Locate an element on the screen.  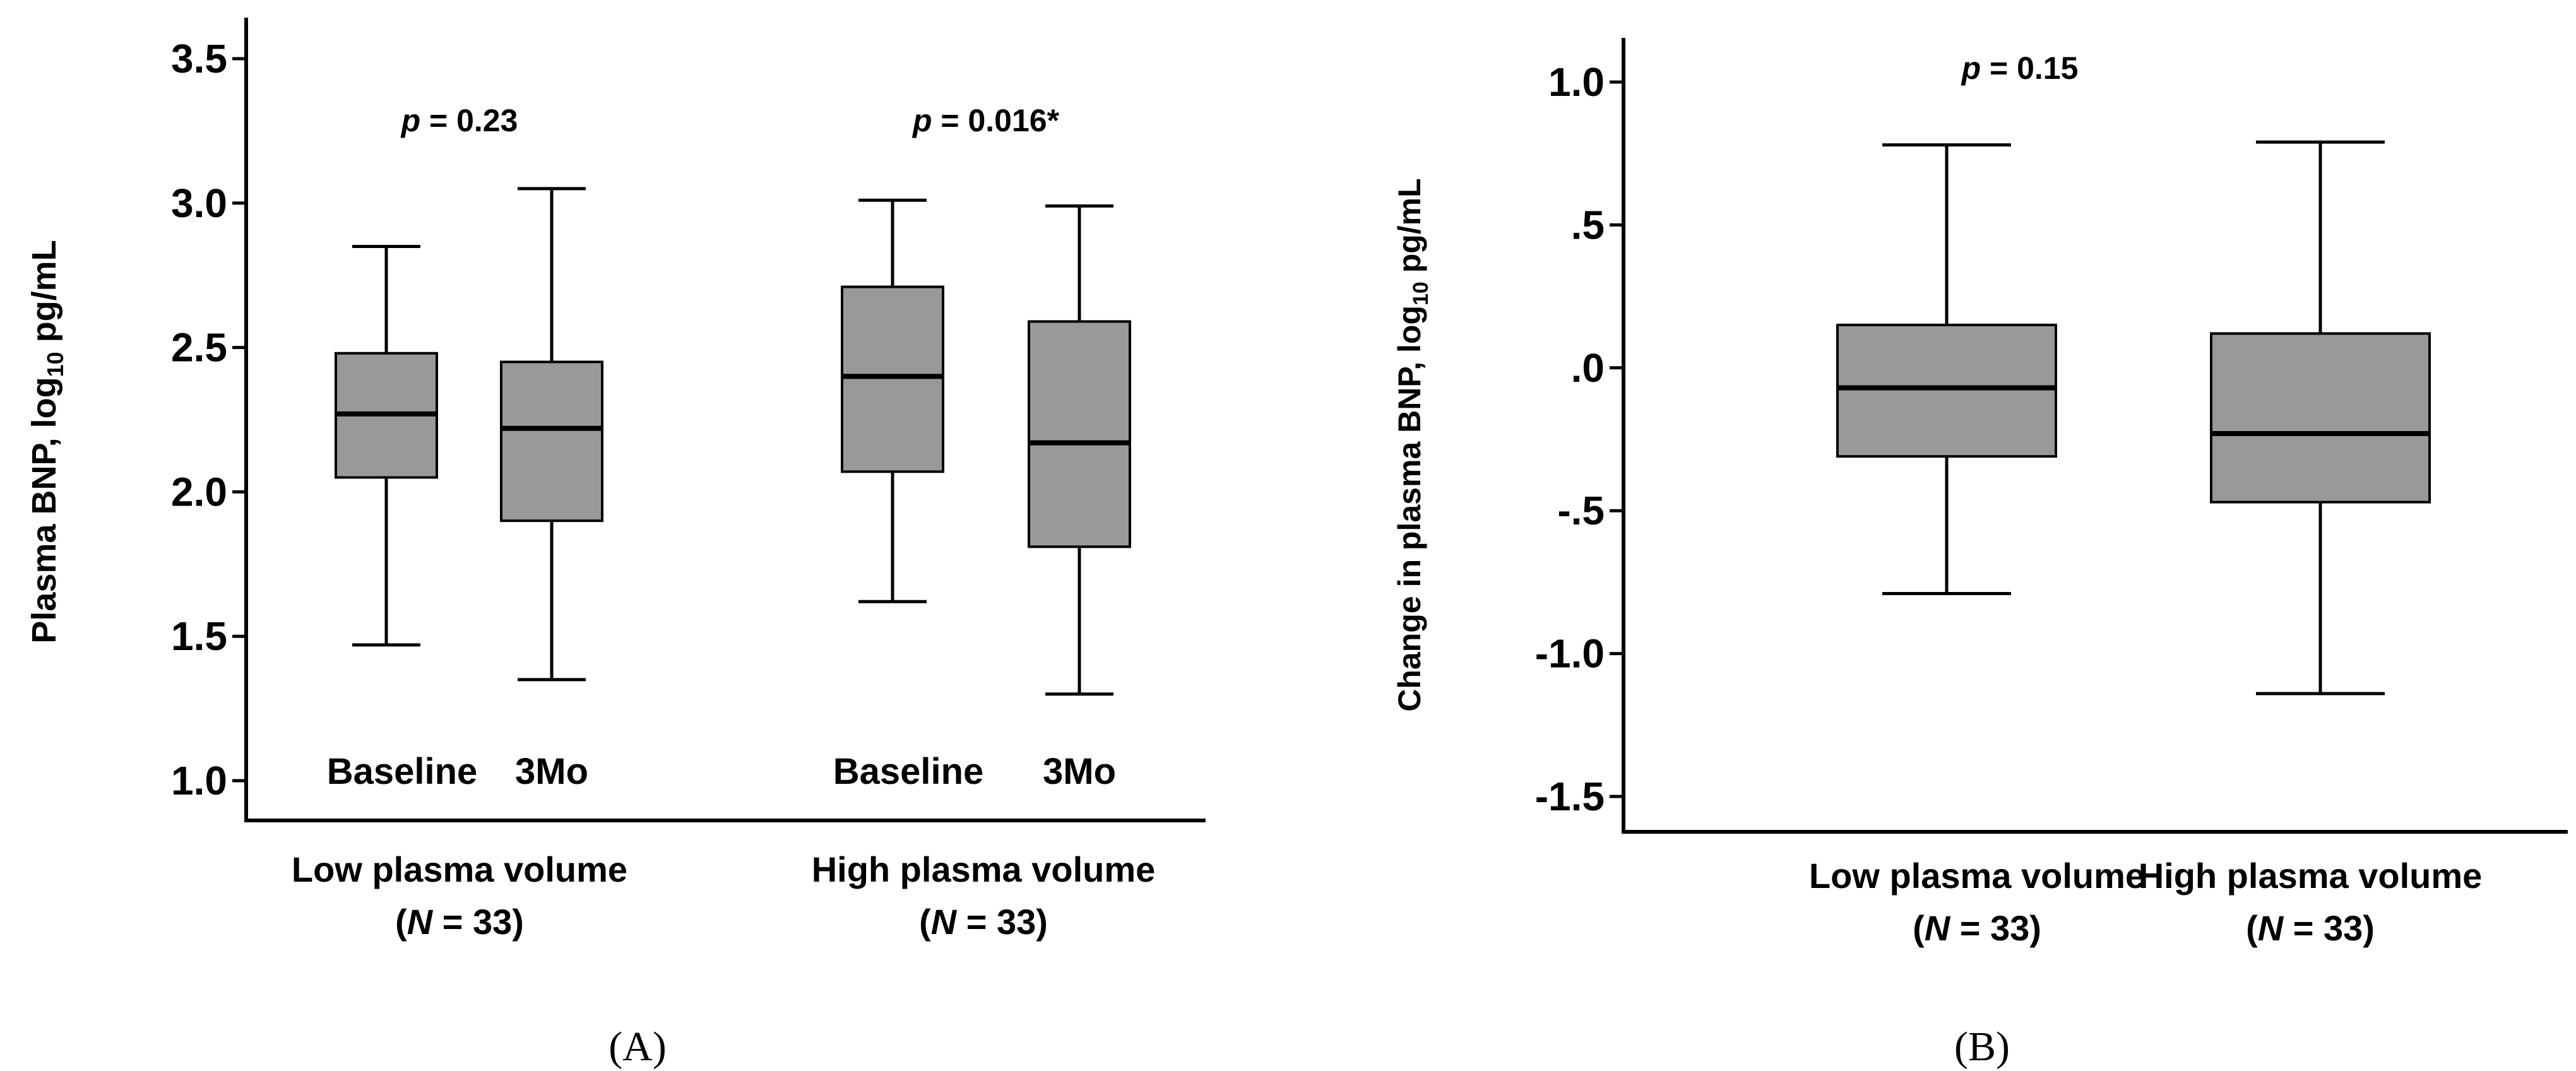
a-y-axis-label: Plasma BNP, log10 pg/mL is located at coordinates (46, 441).